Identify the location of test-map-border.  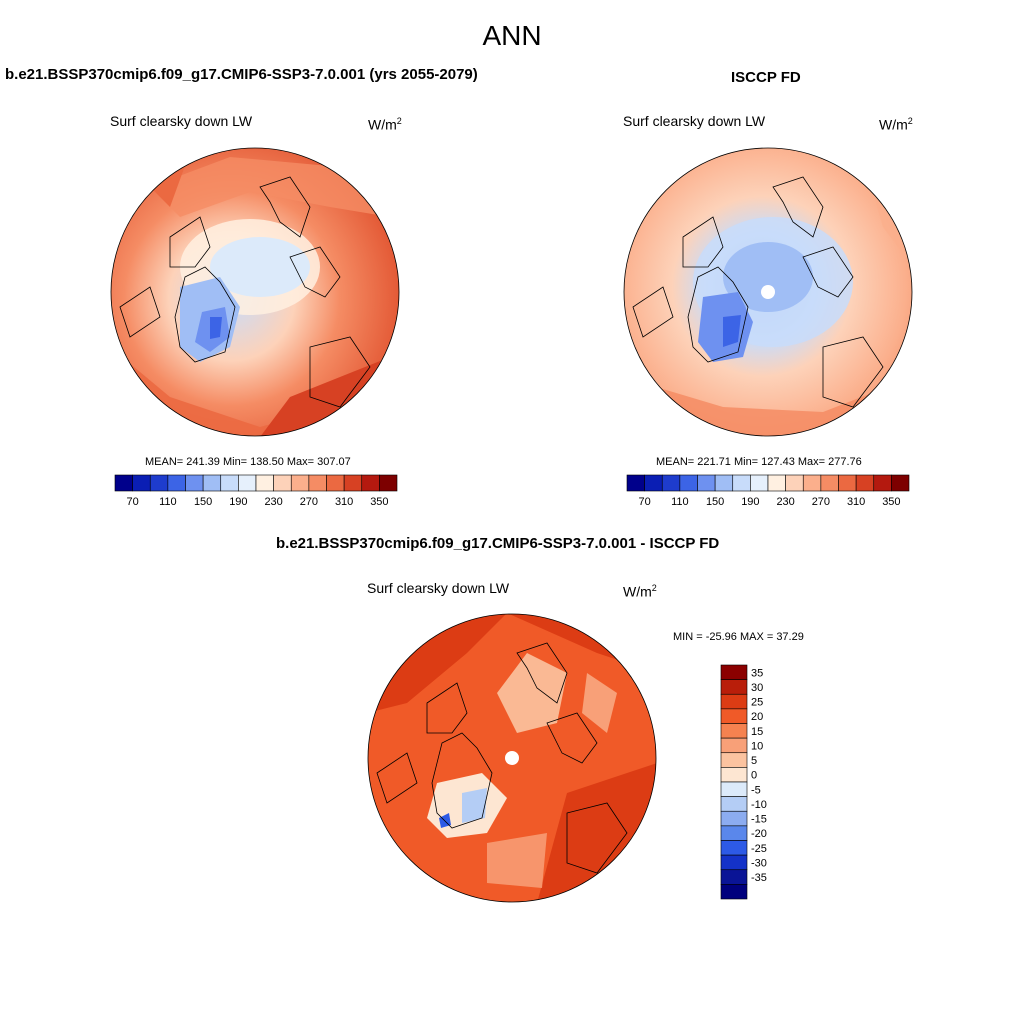
(255, 292).